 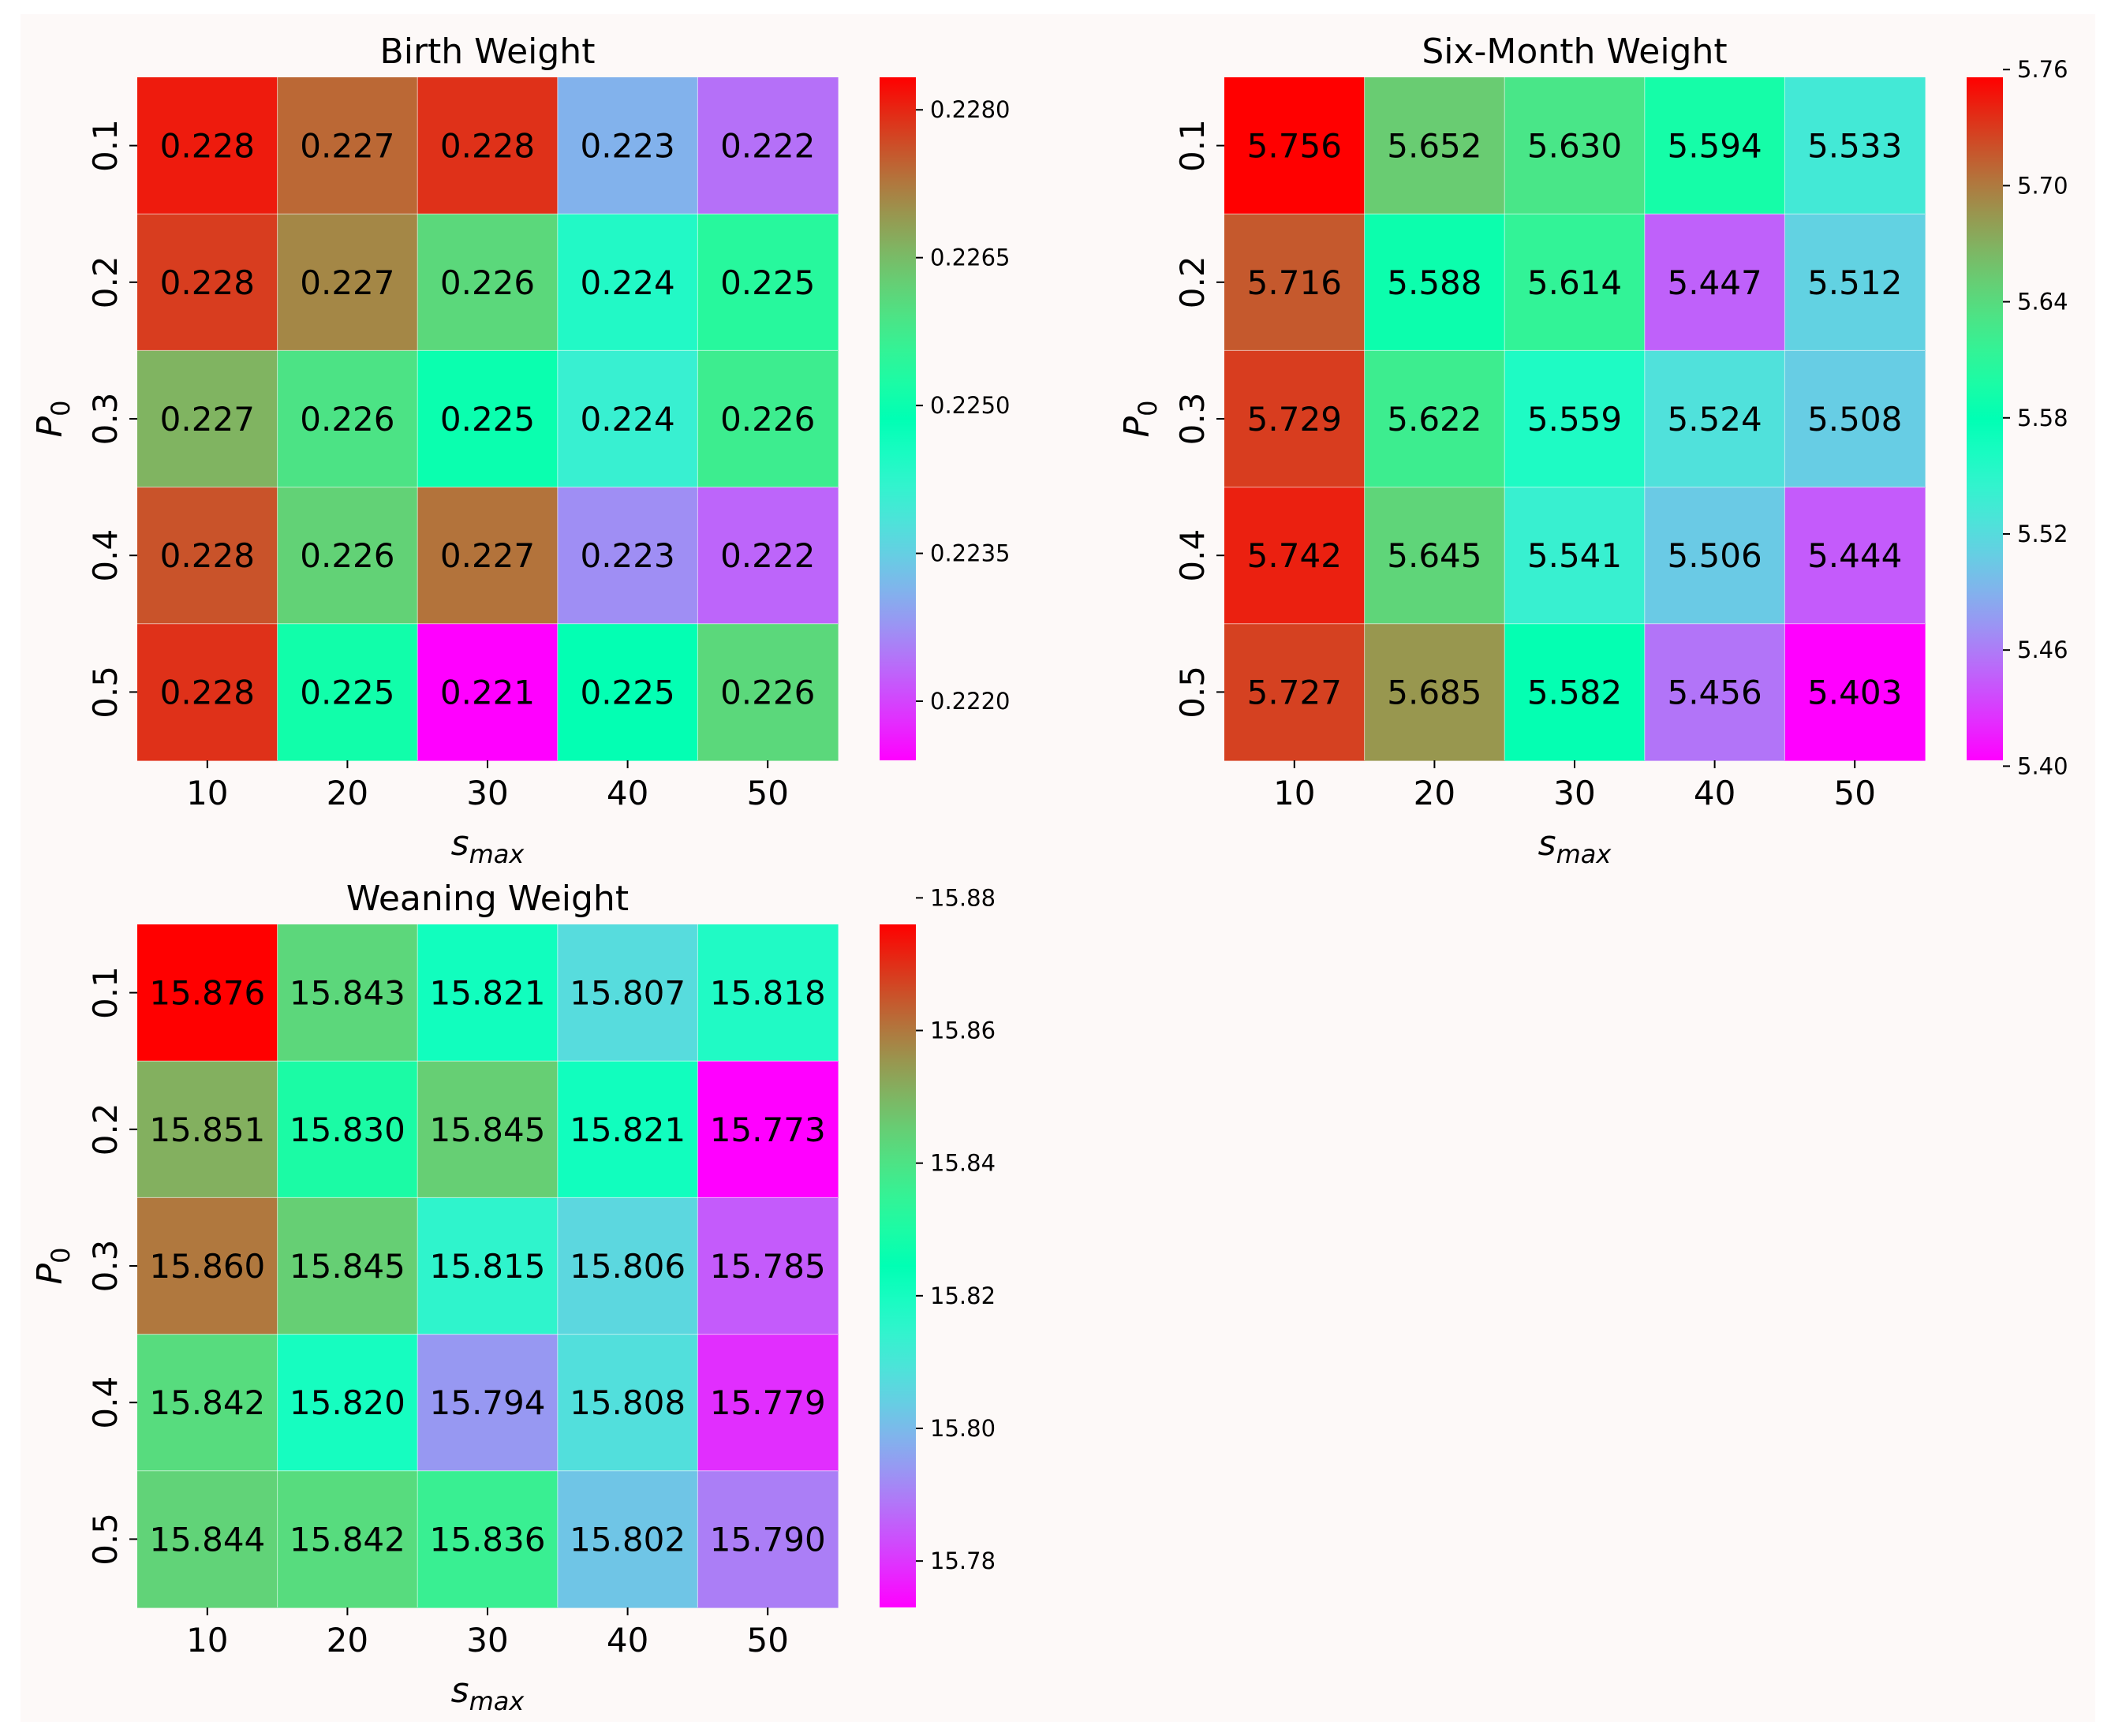 I want to click on cell-annotation: 15.821, so click(x=628, y=1130).